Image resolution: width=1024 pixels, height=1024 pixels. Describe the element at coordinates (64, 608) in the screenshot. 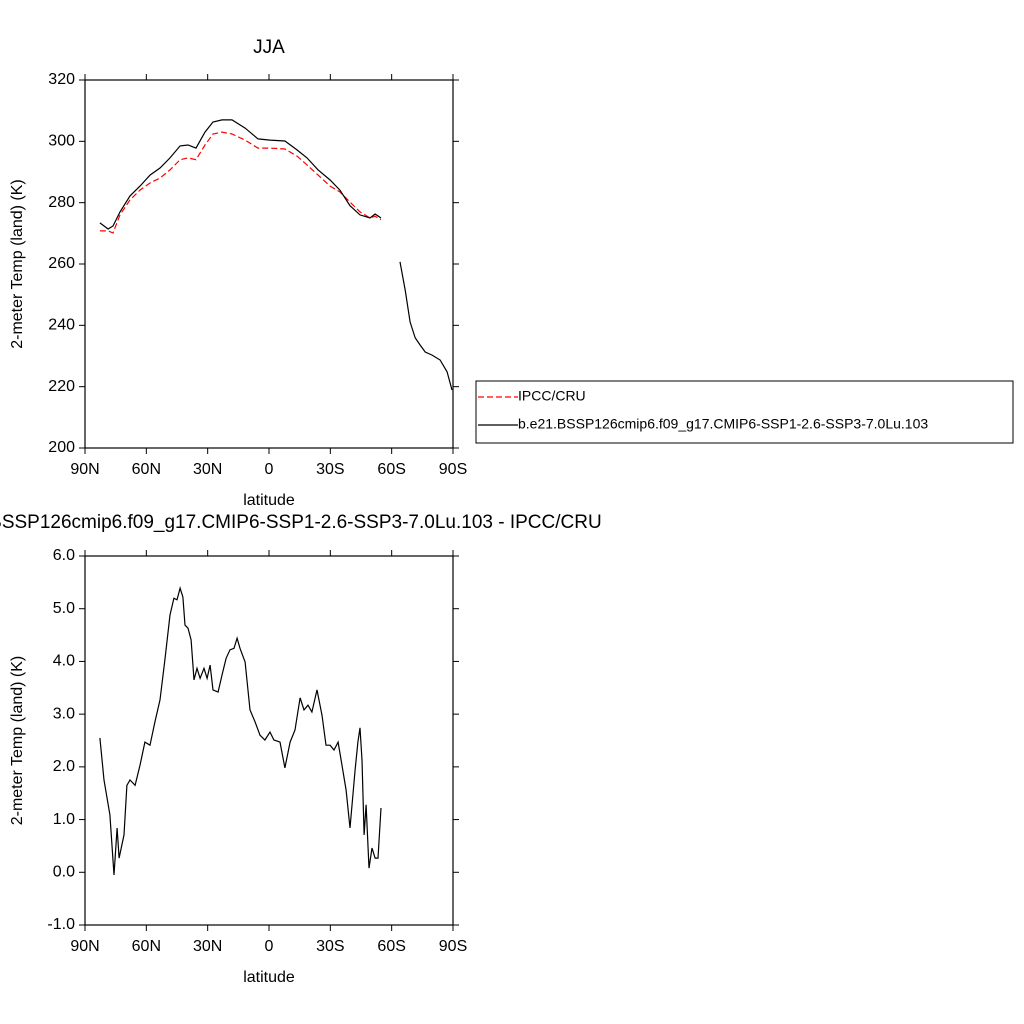

I see `y-tick-label: 5.0` at that location.